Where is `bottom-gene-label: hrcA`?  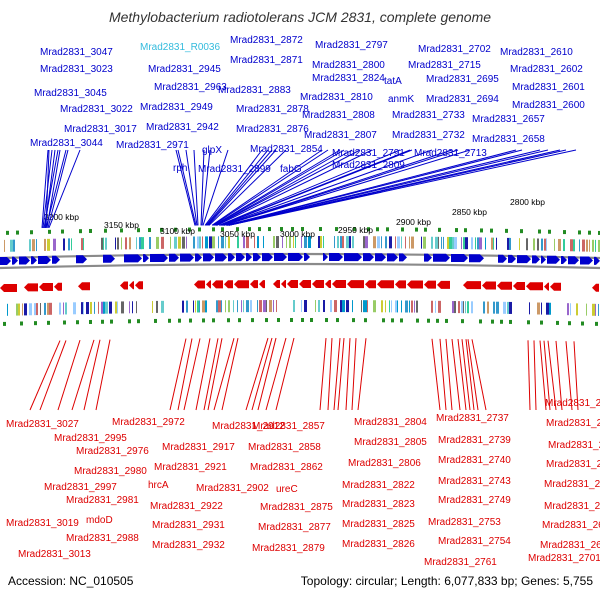 bottom-gene-label: hrcA is located at coordinates (158, 485).